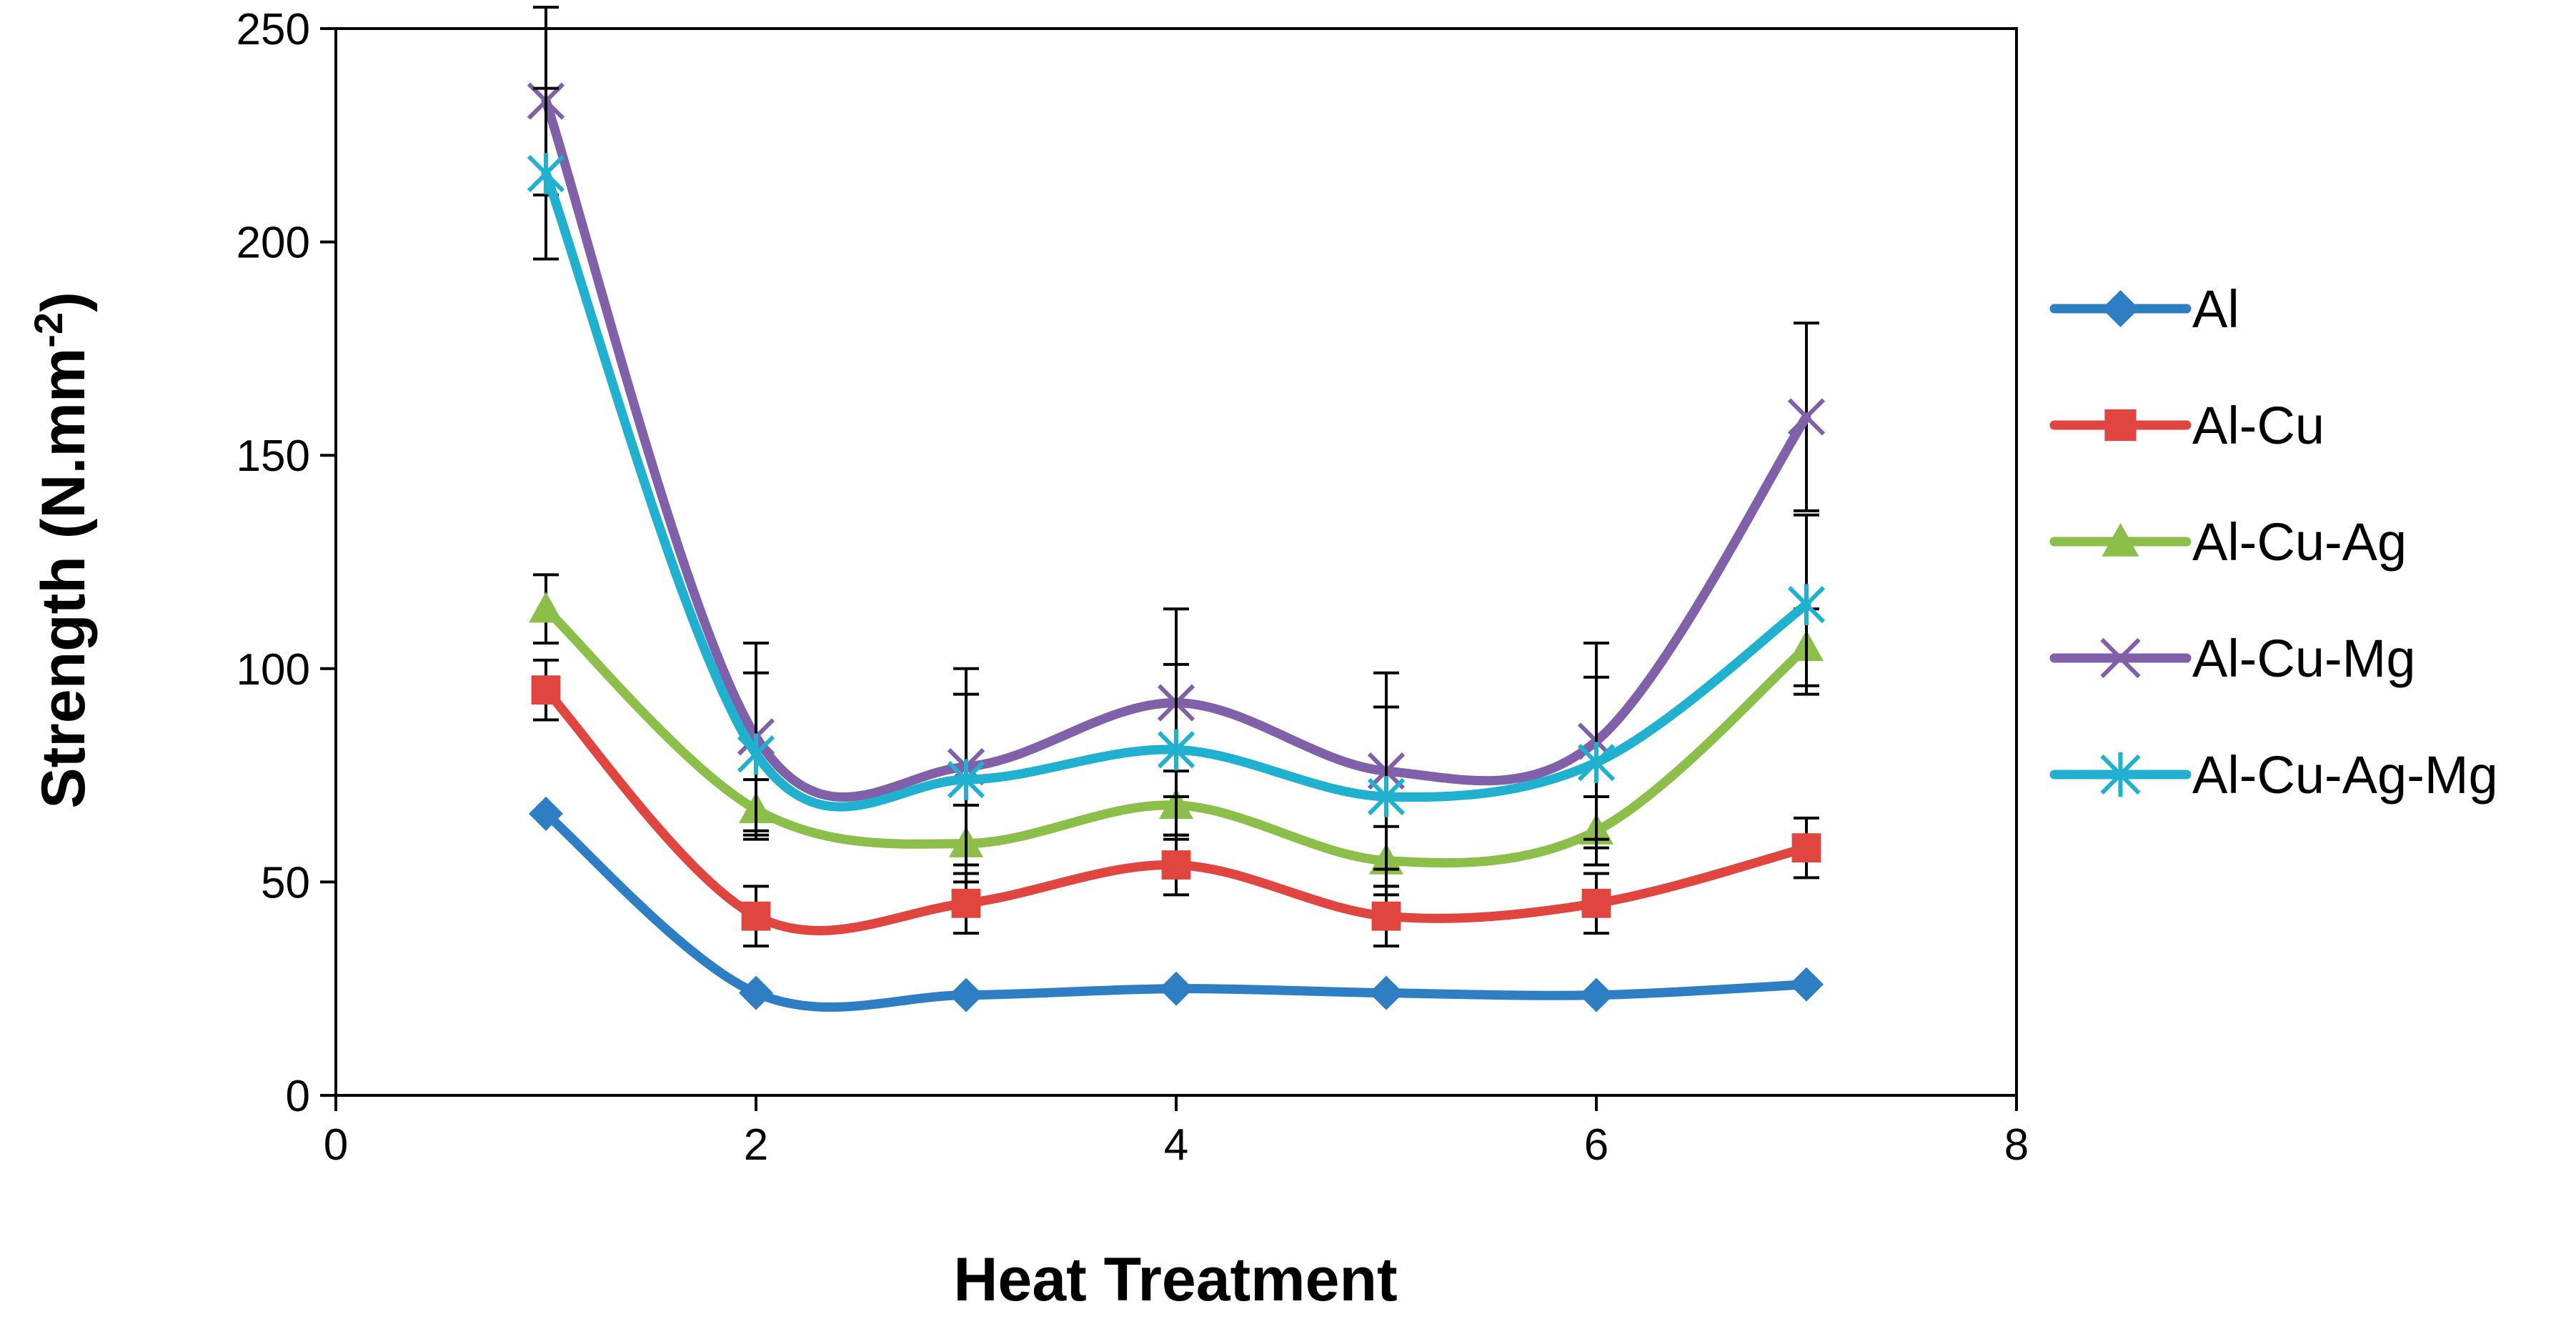 This screenshot has width=2576, height=1339. I want to click on y-axis-title: Strength (N.mm-2), so click(62, 550).